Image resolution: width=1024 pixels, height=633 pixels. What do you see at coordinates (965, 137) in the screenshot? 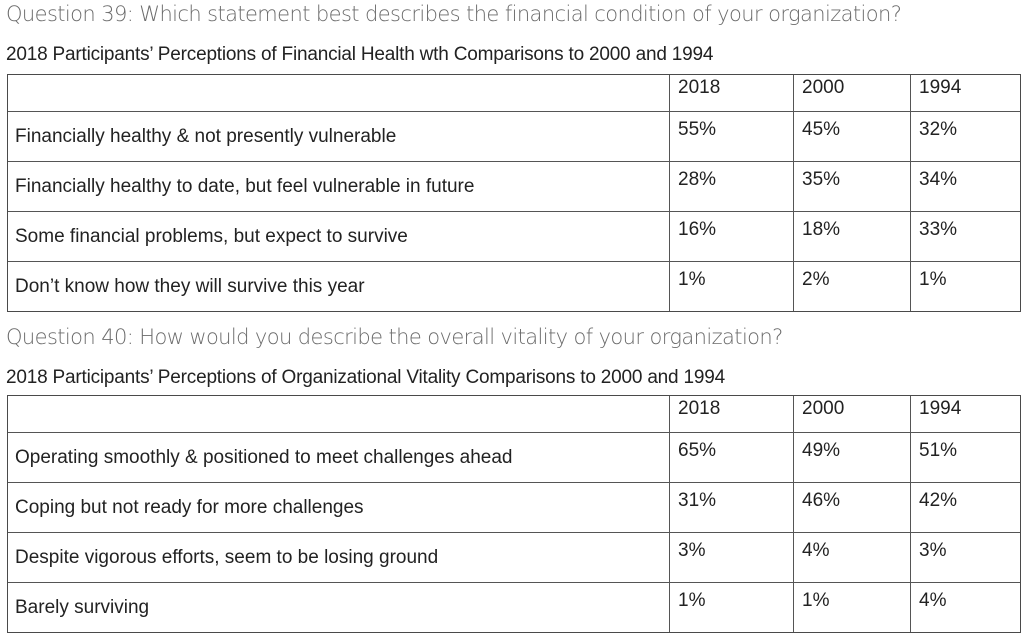
I see `cell-value: 32%` at bounding box center [965, 137].